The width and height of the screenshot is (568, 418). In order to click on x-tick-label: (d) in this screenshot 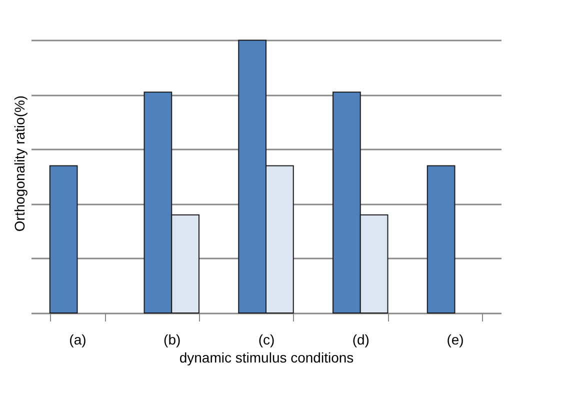, I will do `click(361, 340)`.